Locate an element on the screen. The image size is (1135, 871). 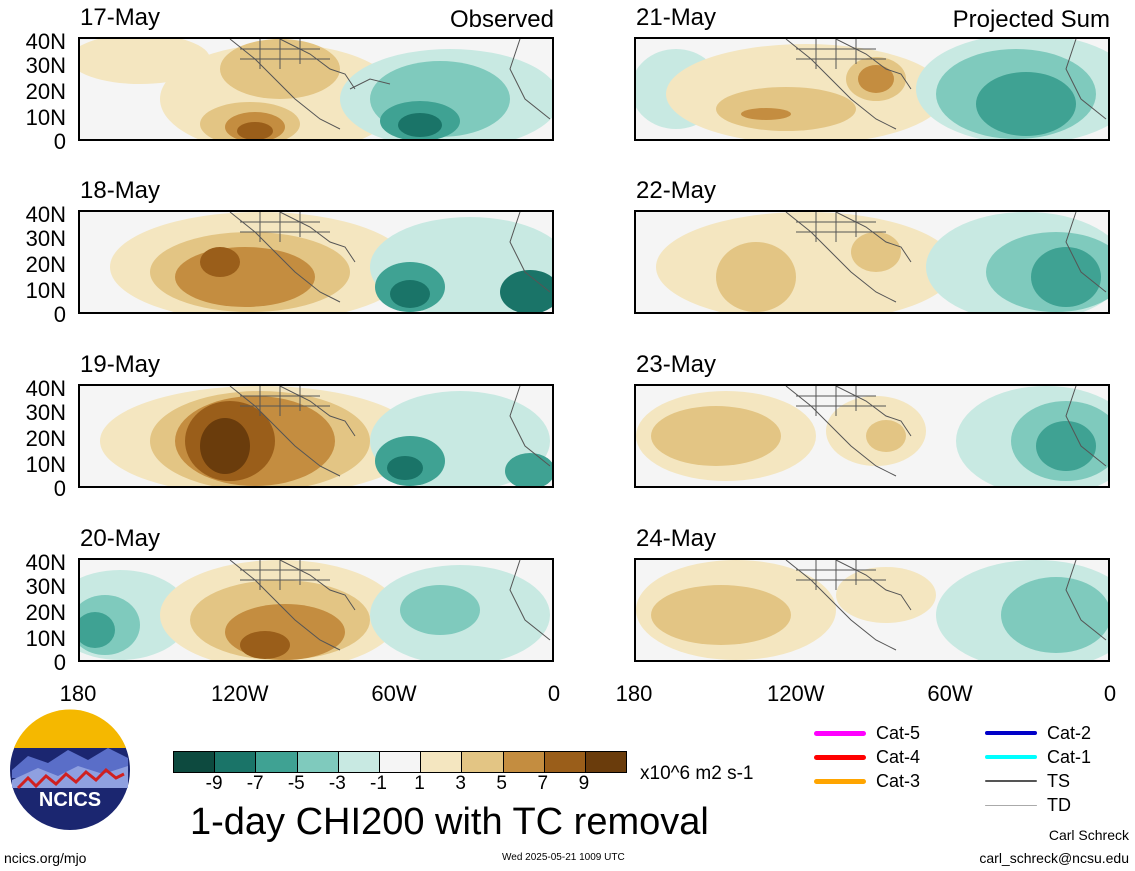
colorbar-tick-label: 9 is located at coordinates (584, 783).